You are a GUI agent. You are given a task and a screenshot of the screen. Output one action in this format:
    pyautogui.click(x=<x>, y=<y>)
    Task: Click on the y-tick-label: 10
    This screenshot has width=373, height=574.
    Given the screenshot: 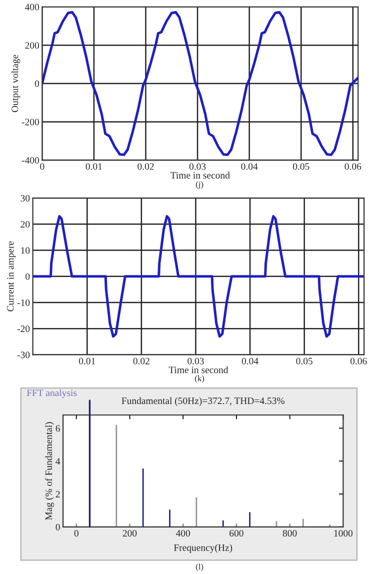 What is the action you would take?
    pyautogui.click(x=25, y=250)
    